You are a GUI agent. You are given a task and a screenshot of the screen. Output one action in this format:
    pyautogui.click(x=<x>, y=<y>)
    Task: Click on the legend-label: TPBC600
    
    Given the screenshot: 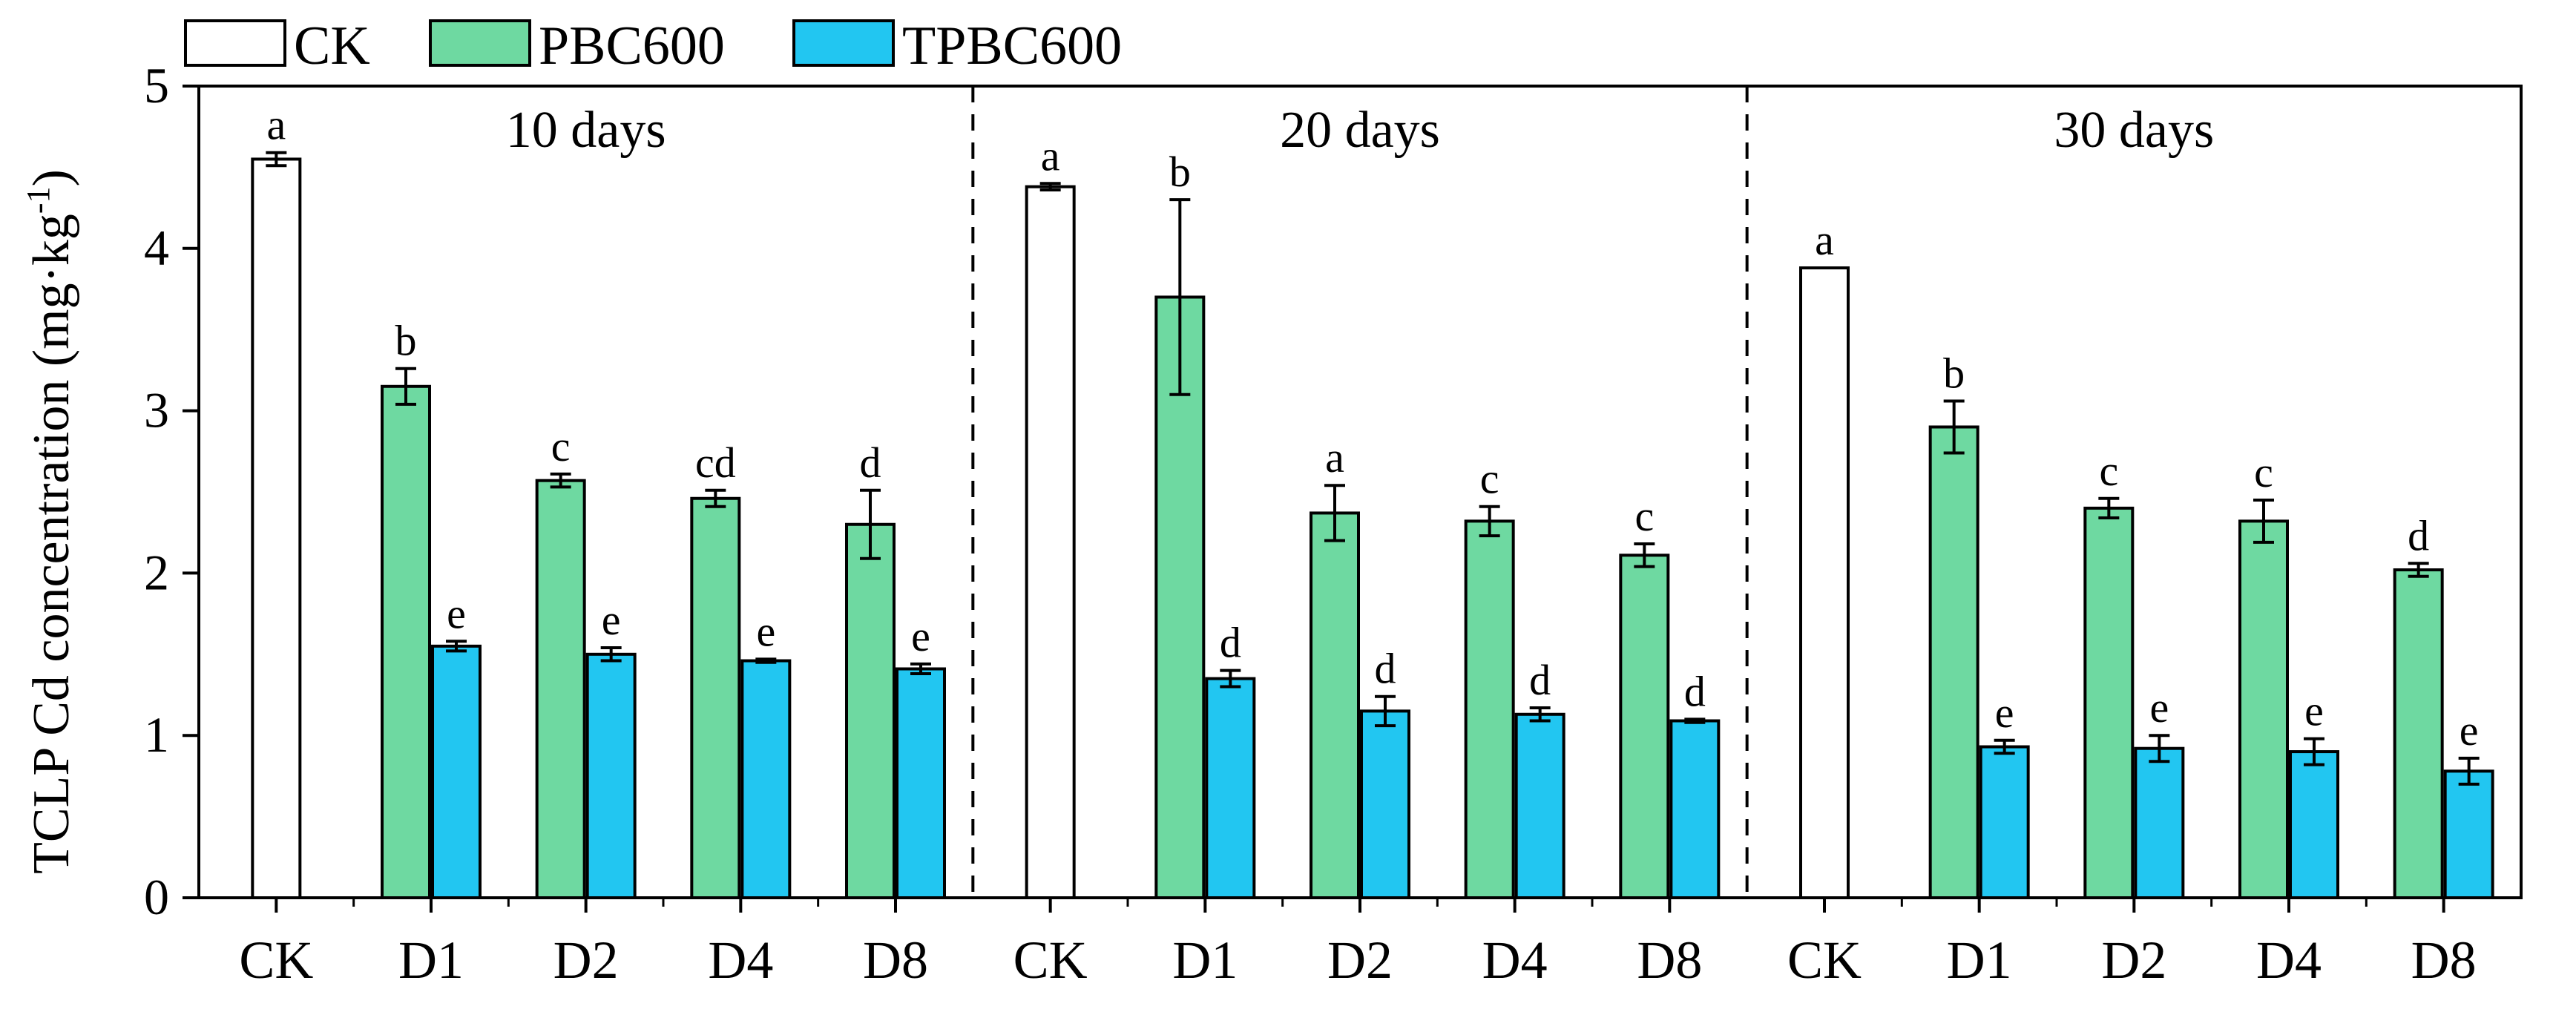 What is the action you would take?
    pyautogui.click(x=1012, y=46)
    